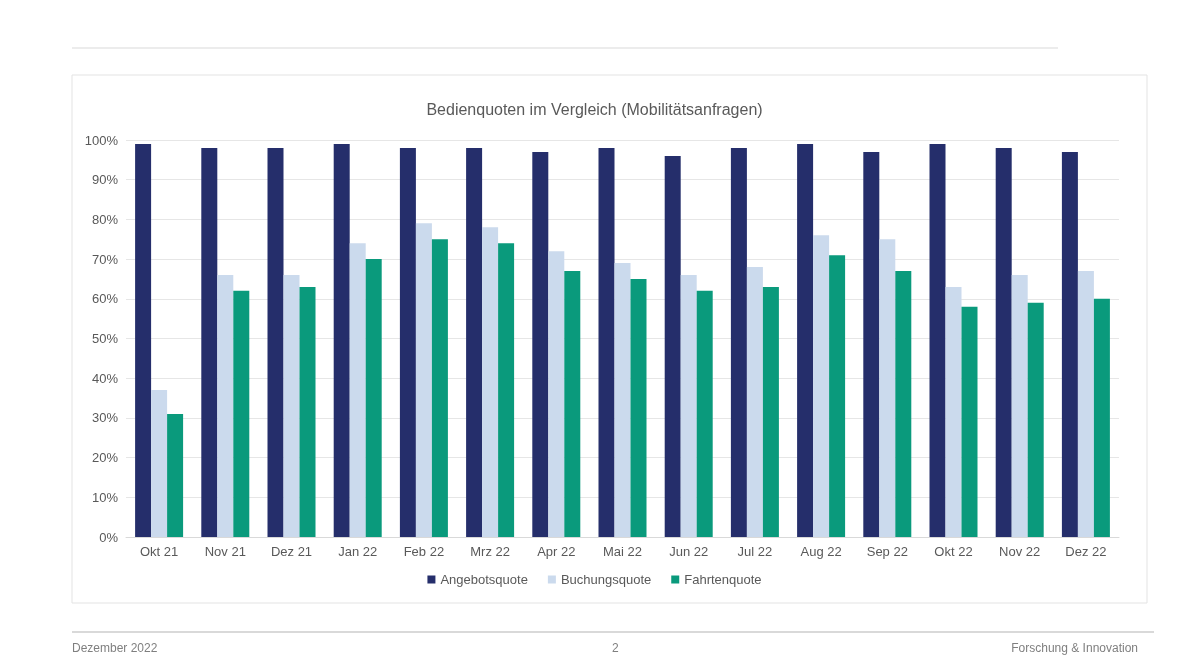 The image size is (1189, 655). Describe the element at coordinates (105, 299) in the screenshot. I see `y-tick-label: 60%` at that location.